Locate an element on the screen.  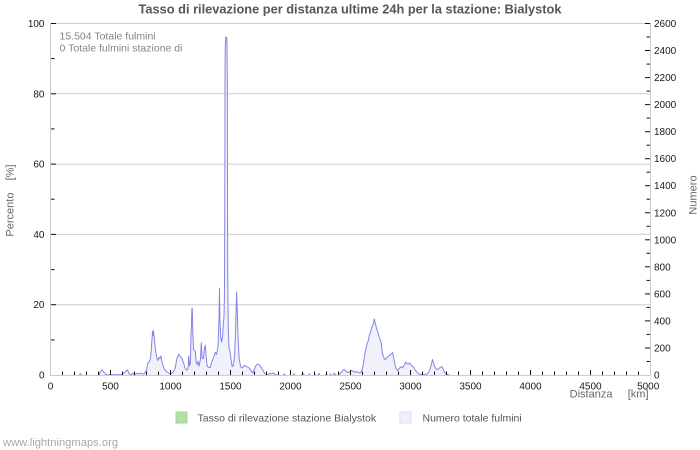
svg-text: 15.504 Totale fulmini is located at coordinates (108, 37).